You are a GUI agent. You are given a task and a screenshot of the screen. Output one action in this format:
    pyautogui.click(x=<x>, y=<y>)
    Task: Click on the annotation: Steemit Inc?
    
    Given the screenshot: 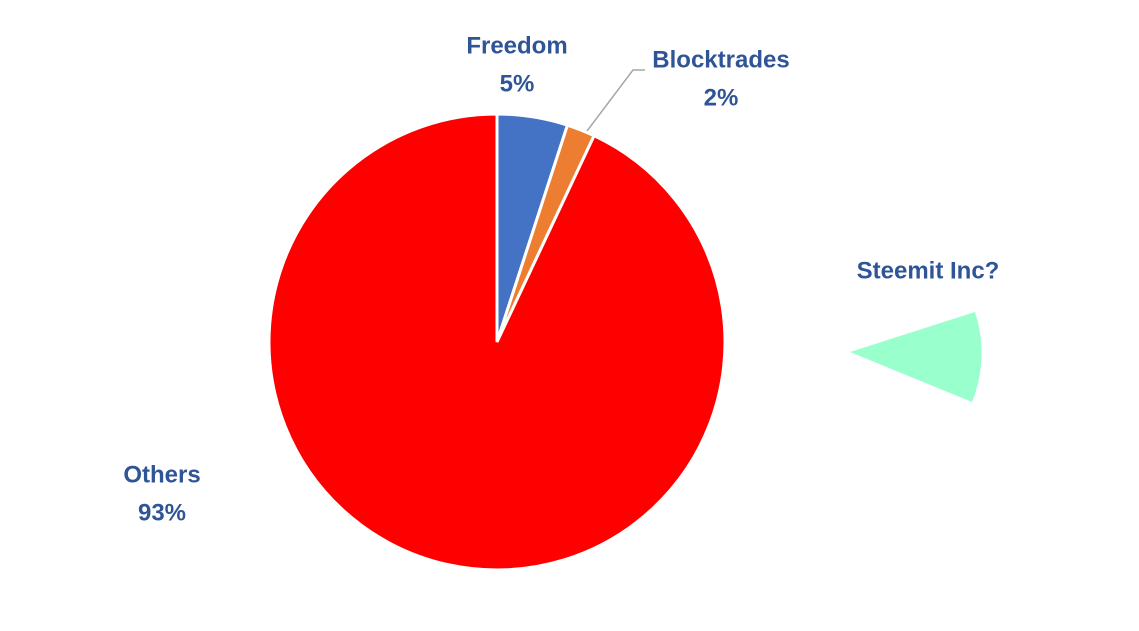 What is the action you would take?
    pyautogui.click(x=928, y=270)
    